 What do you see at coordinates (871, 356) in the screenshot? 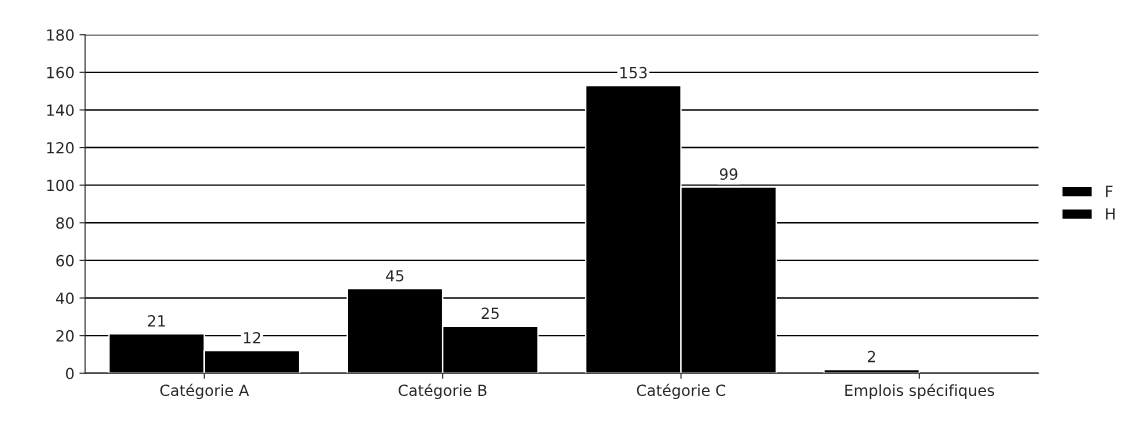
I see `data-label: 2` at bounding box center [871, 356].